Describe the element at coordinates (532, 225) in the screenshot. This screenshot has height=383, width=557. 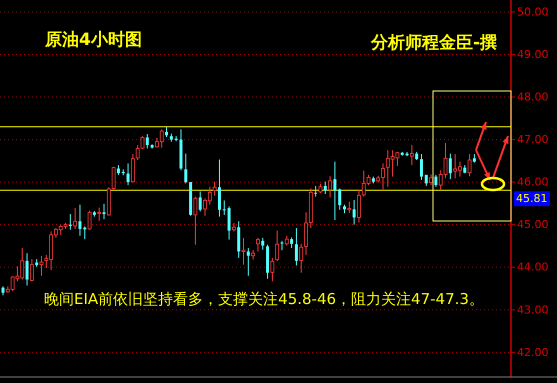
I see `y-tick-label: 45.00` at that location.